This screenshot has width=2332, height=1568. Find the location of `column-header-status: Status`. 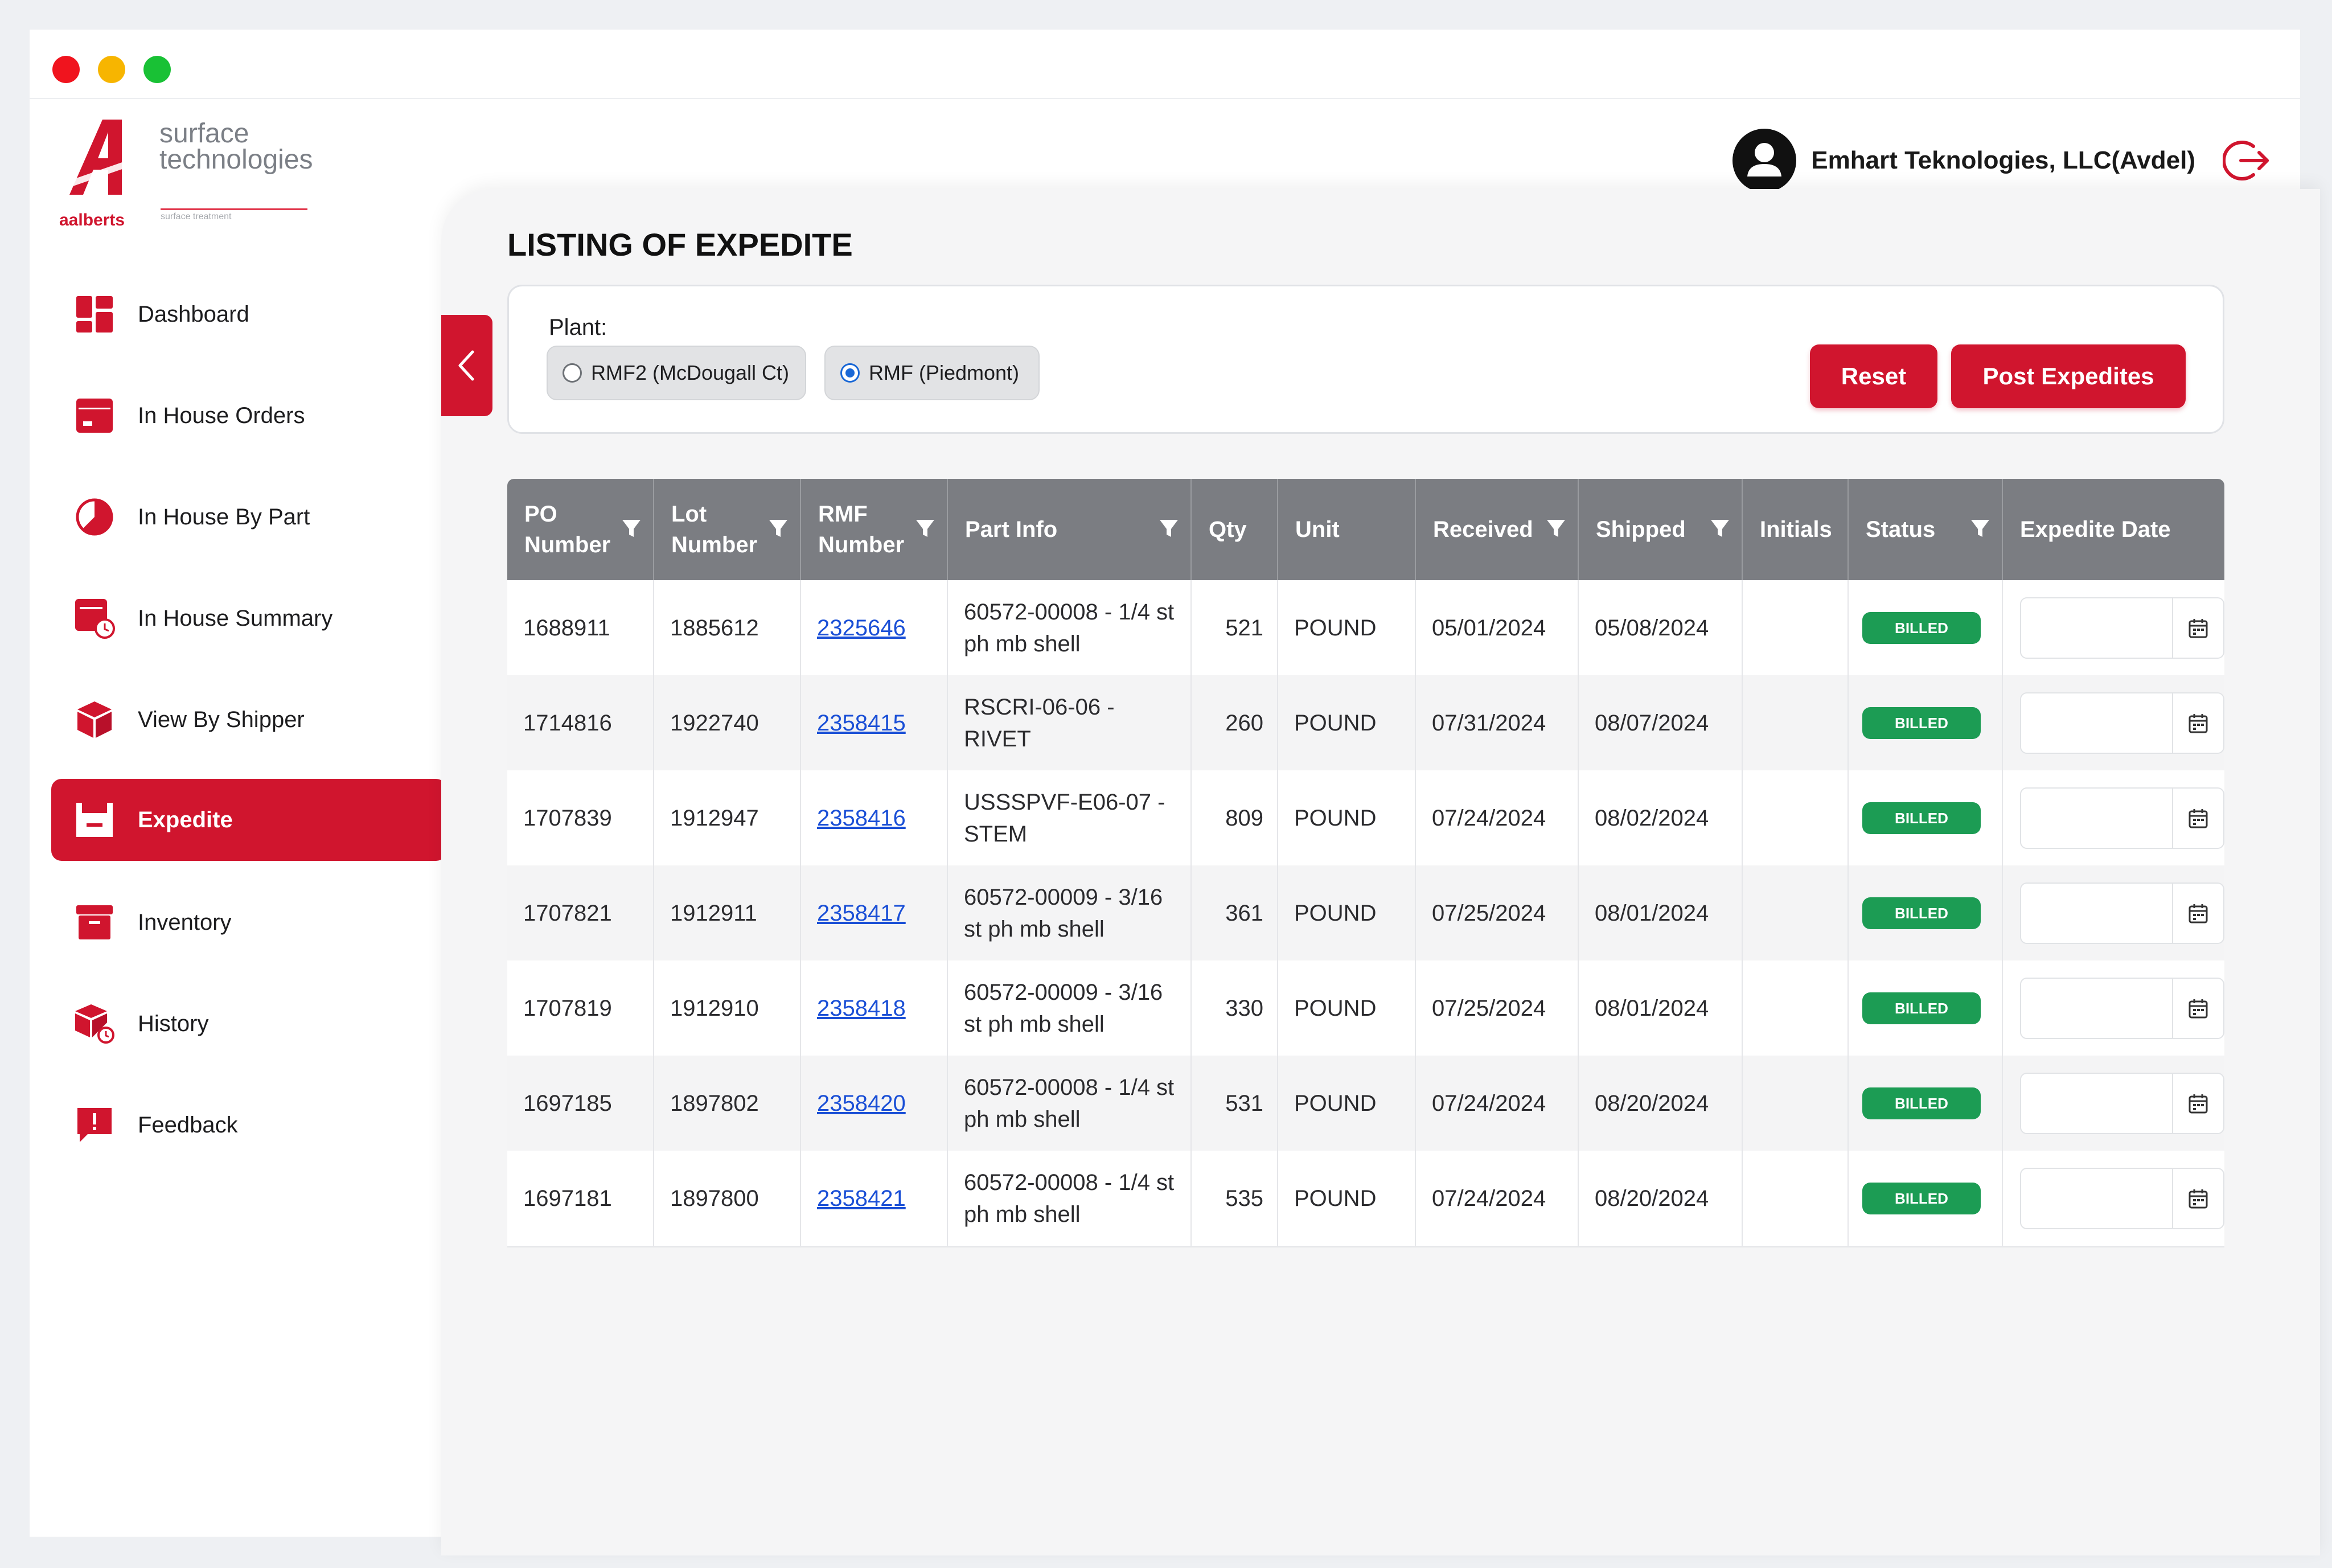

column-header-status: Status is located at coordinates (1926, 529).